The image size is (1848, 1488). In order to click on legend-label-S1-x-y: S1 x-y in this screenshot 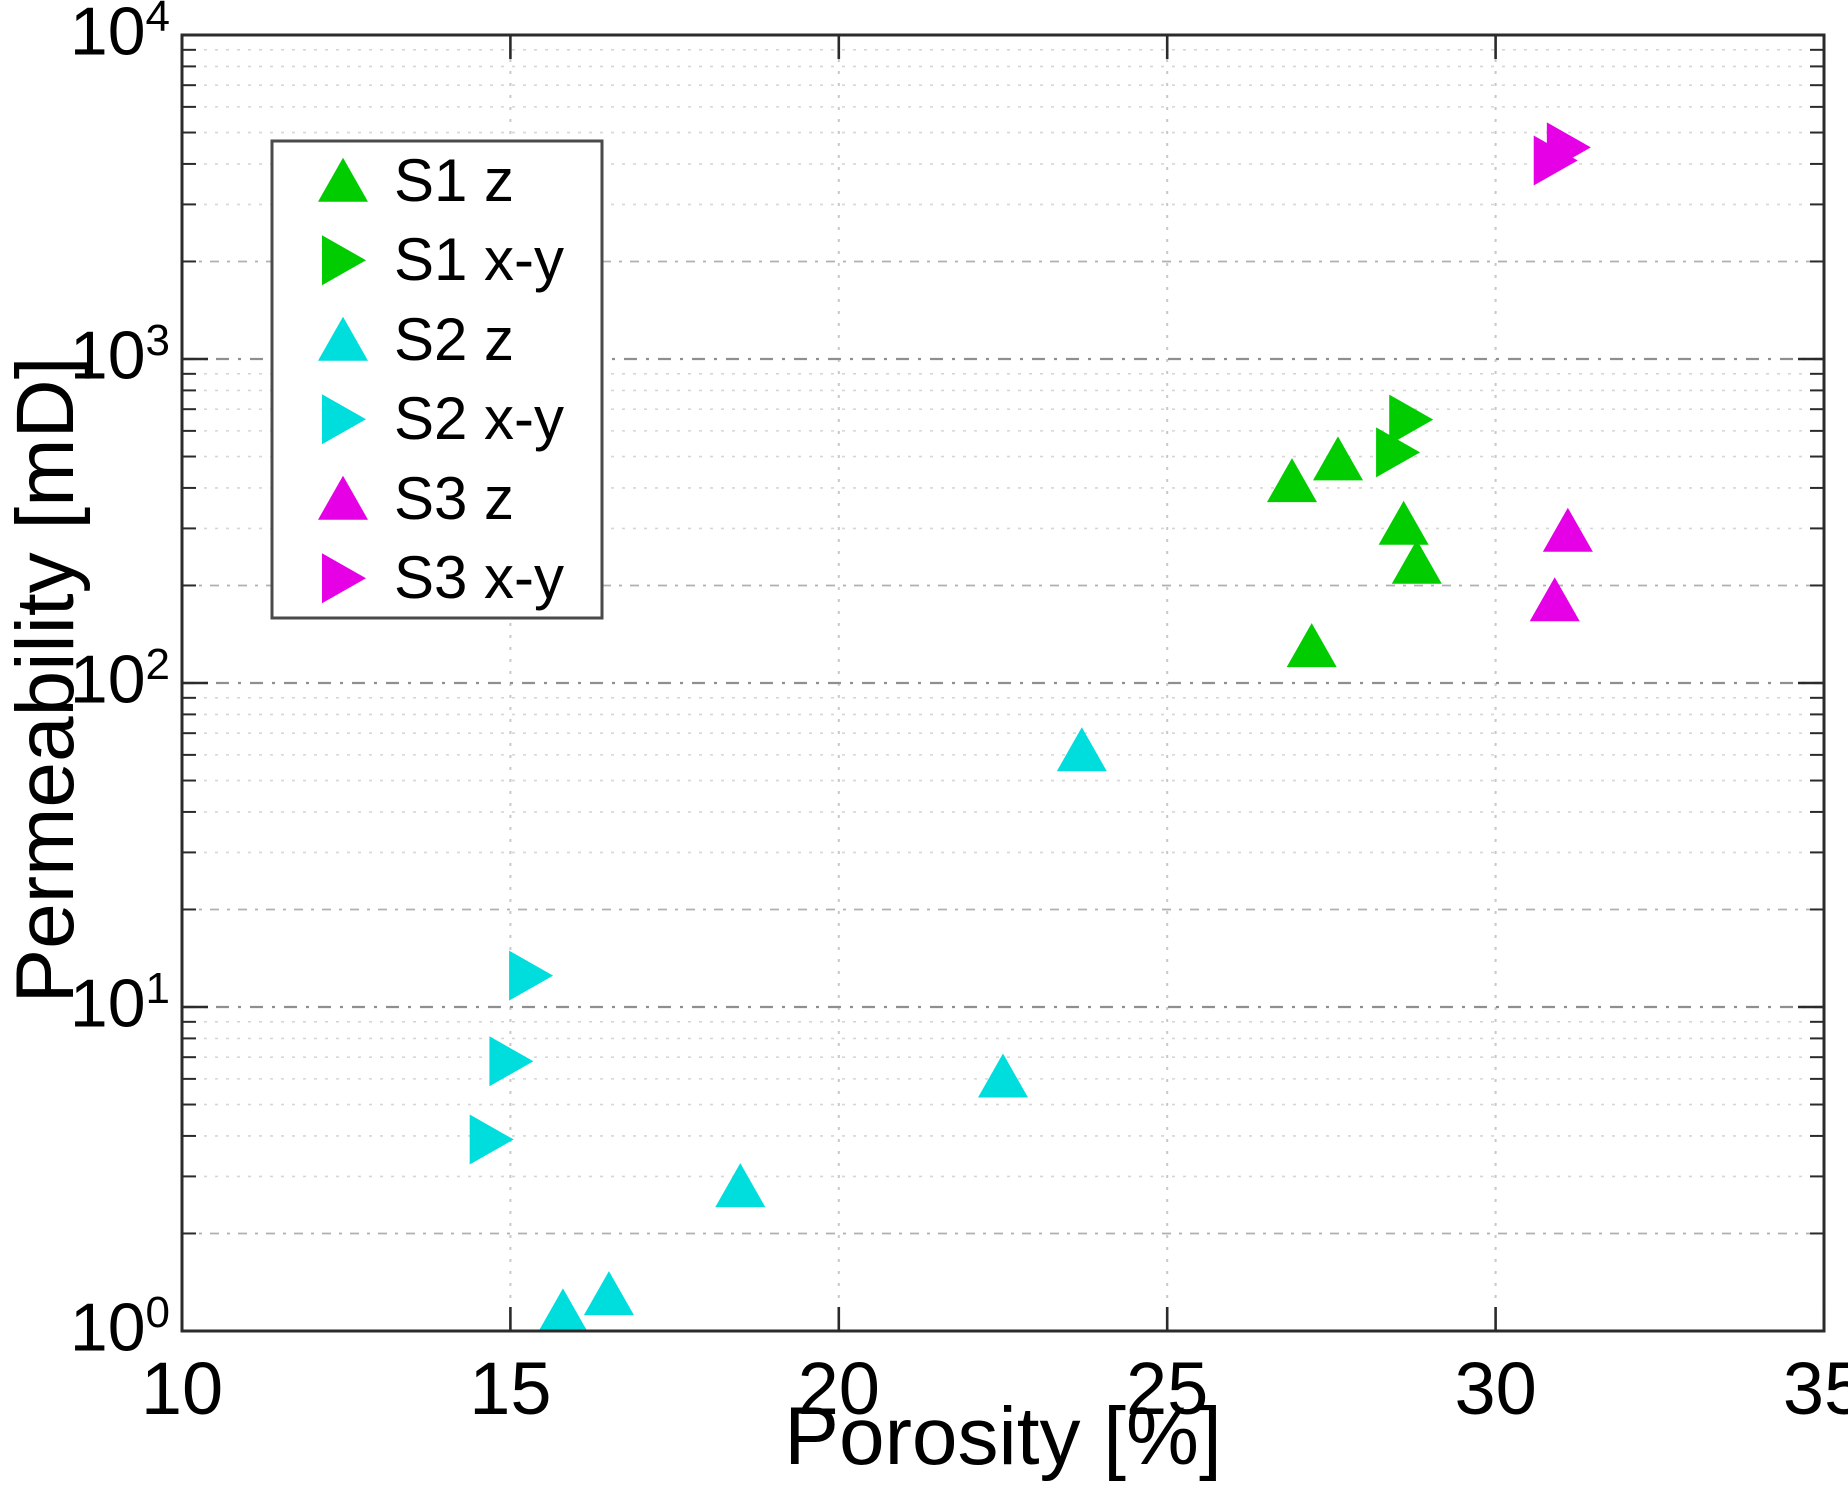, I will do `click(479, 260)`.